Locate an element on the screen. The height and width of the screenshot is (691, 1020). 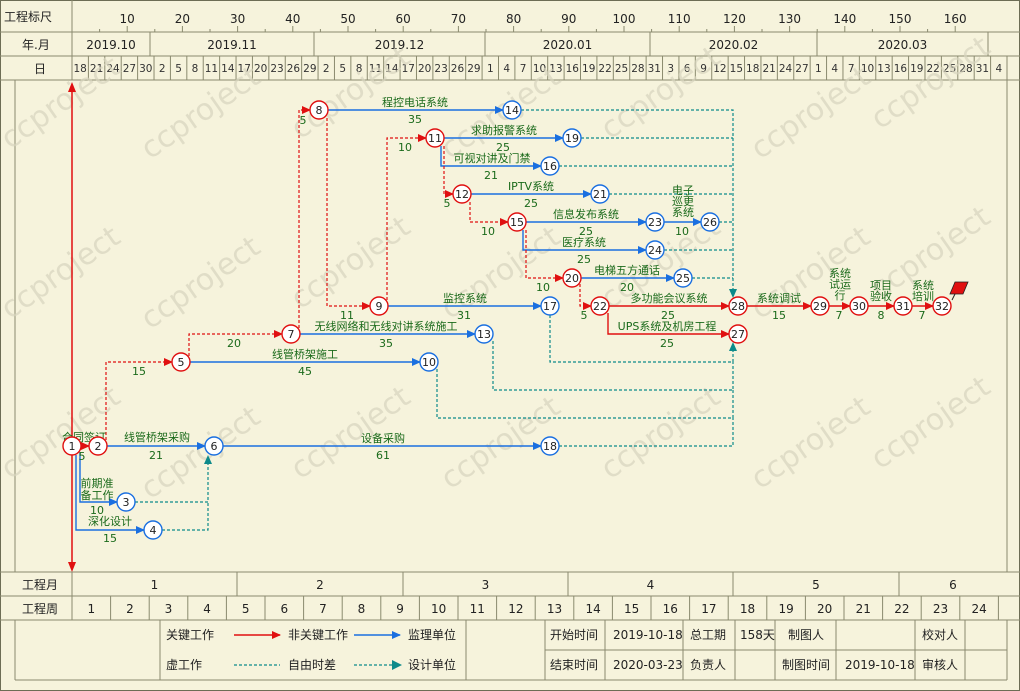
project-month-label: 5 is located at coordinates (816, 585).